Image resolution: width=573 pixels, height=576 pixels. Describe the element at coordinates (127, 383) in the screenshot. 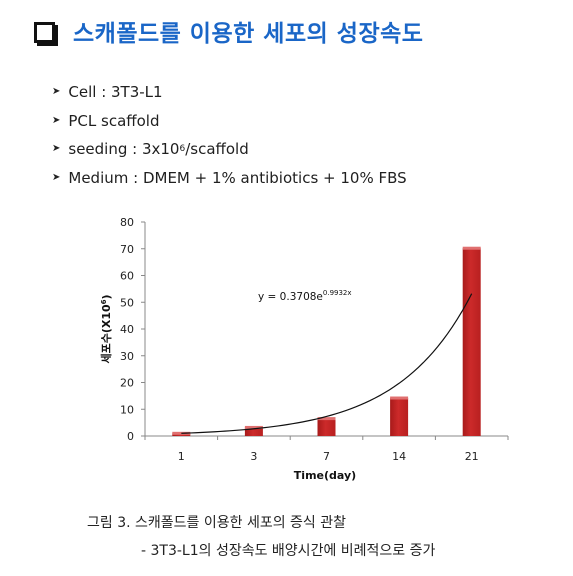

I see `y-tick-label: 20` at that location.